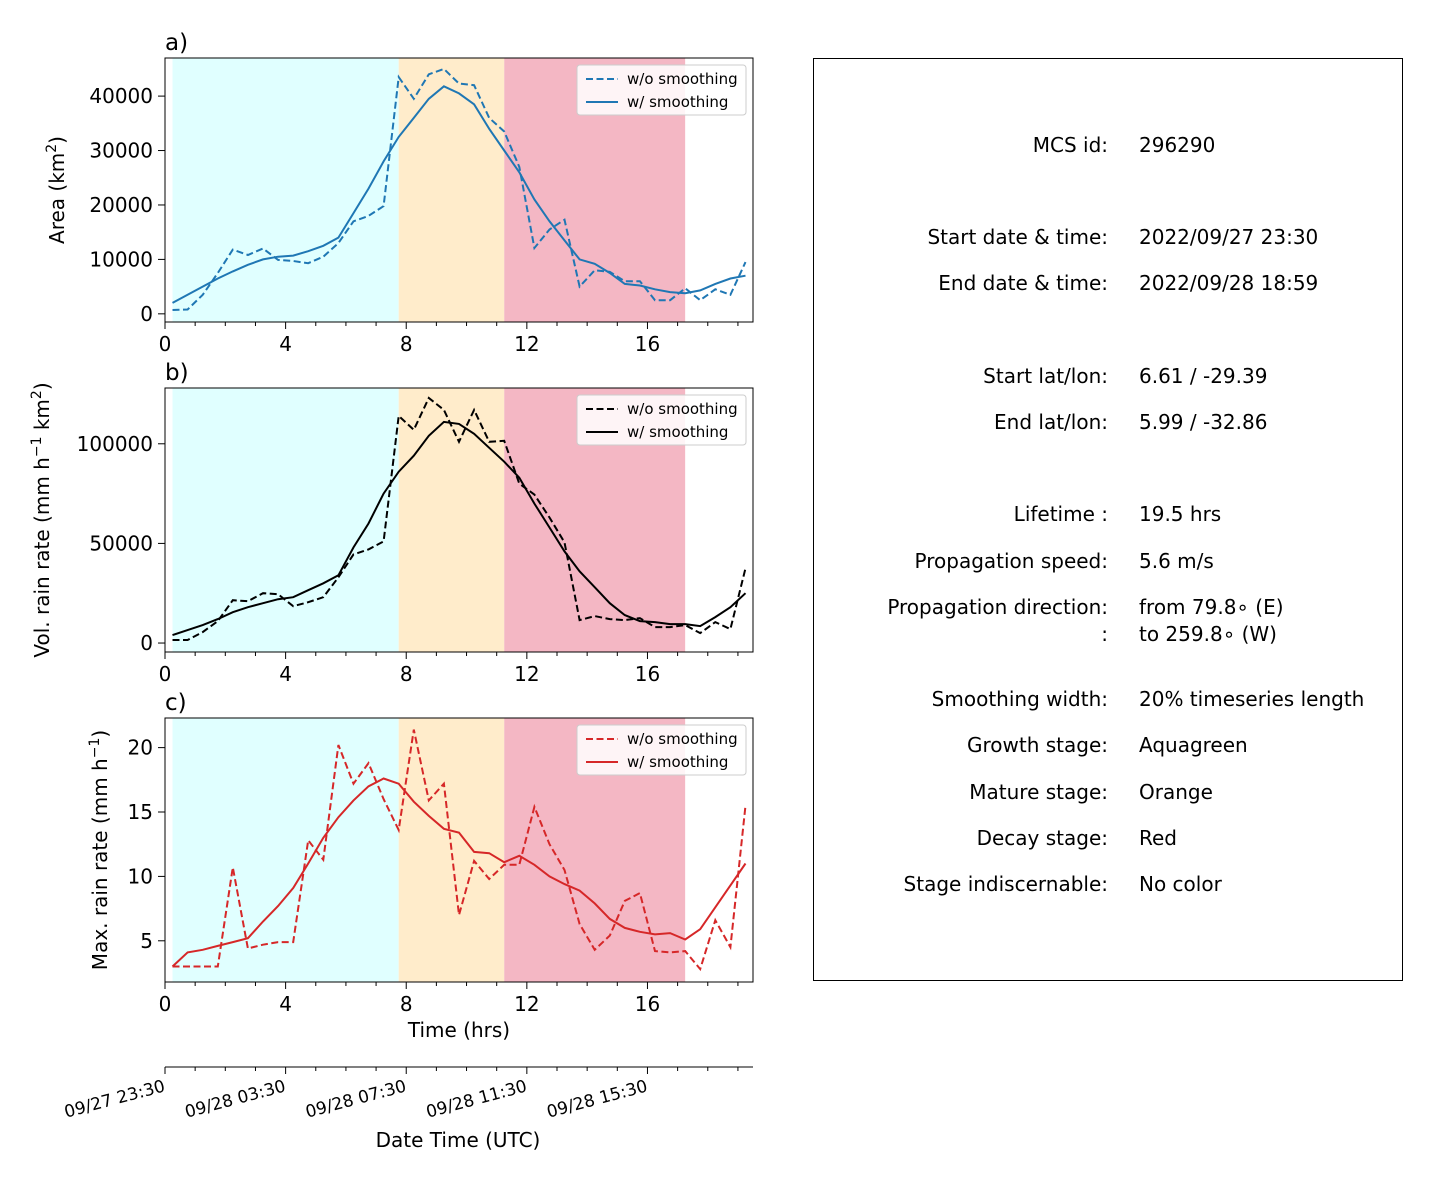 The height and width of the screenshot is (1181, 1433). What do you see at coordinates (1109, 745) in the screenshot?
I see `info-row-growth-stage: Growth stage: Aquagreen` at bounding box center [1109, 745].